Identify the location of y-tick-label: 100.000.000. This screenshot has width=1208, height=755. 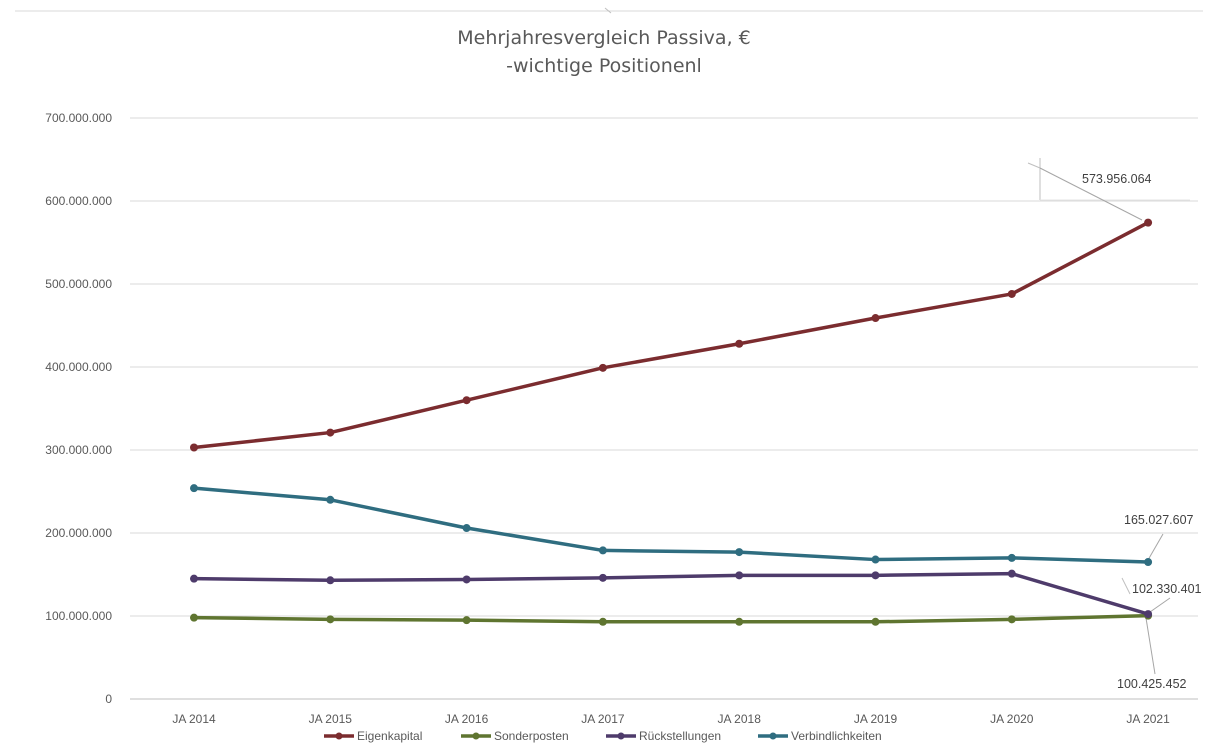
(78, 616).